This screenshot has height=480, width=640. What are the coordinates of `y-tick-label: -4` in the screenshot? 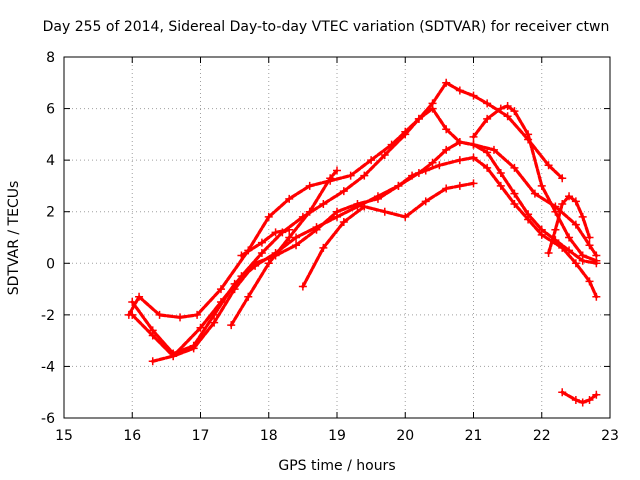 It's located at (48, 367).